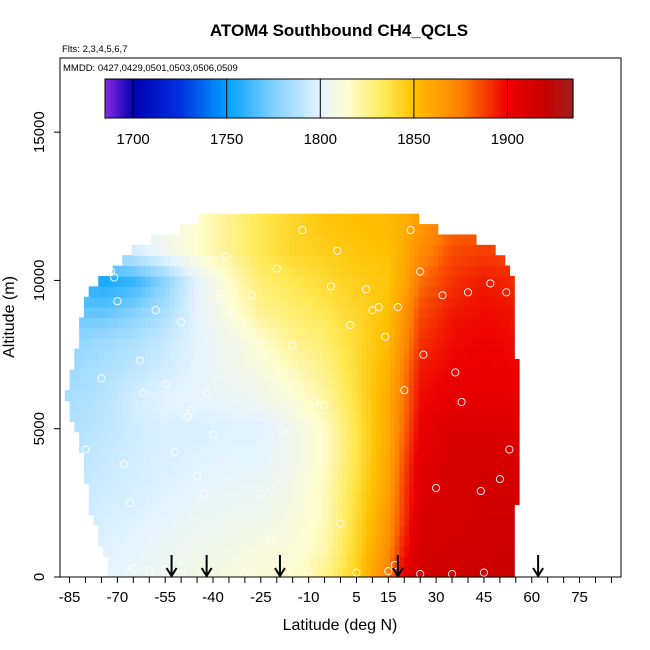 The height and width of the screenshot is (650, 650). Describe the element at coordinates (118, 597) in the screenshot. I see `x-tick-label: -70` at that location.